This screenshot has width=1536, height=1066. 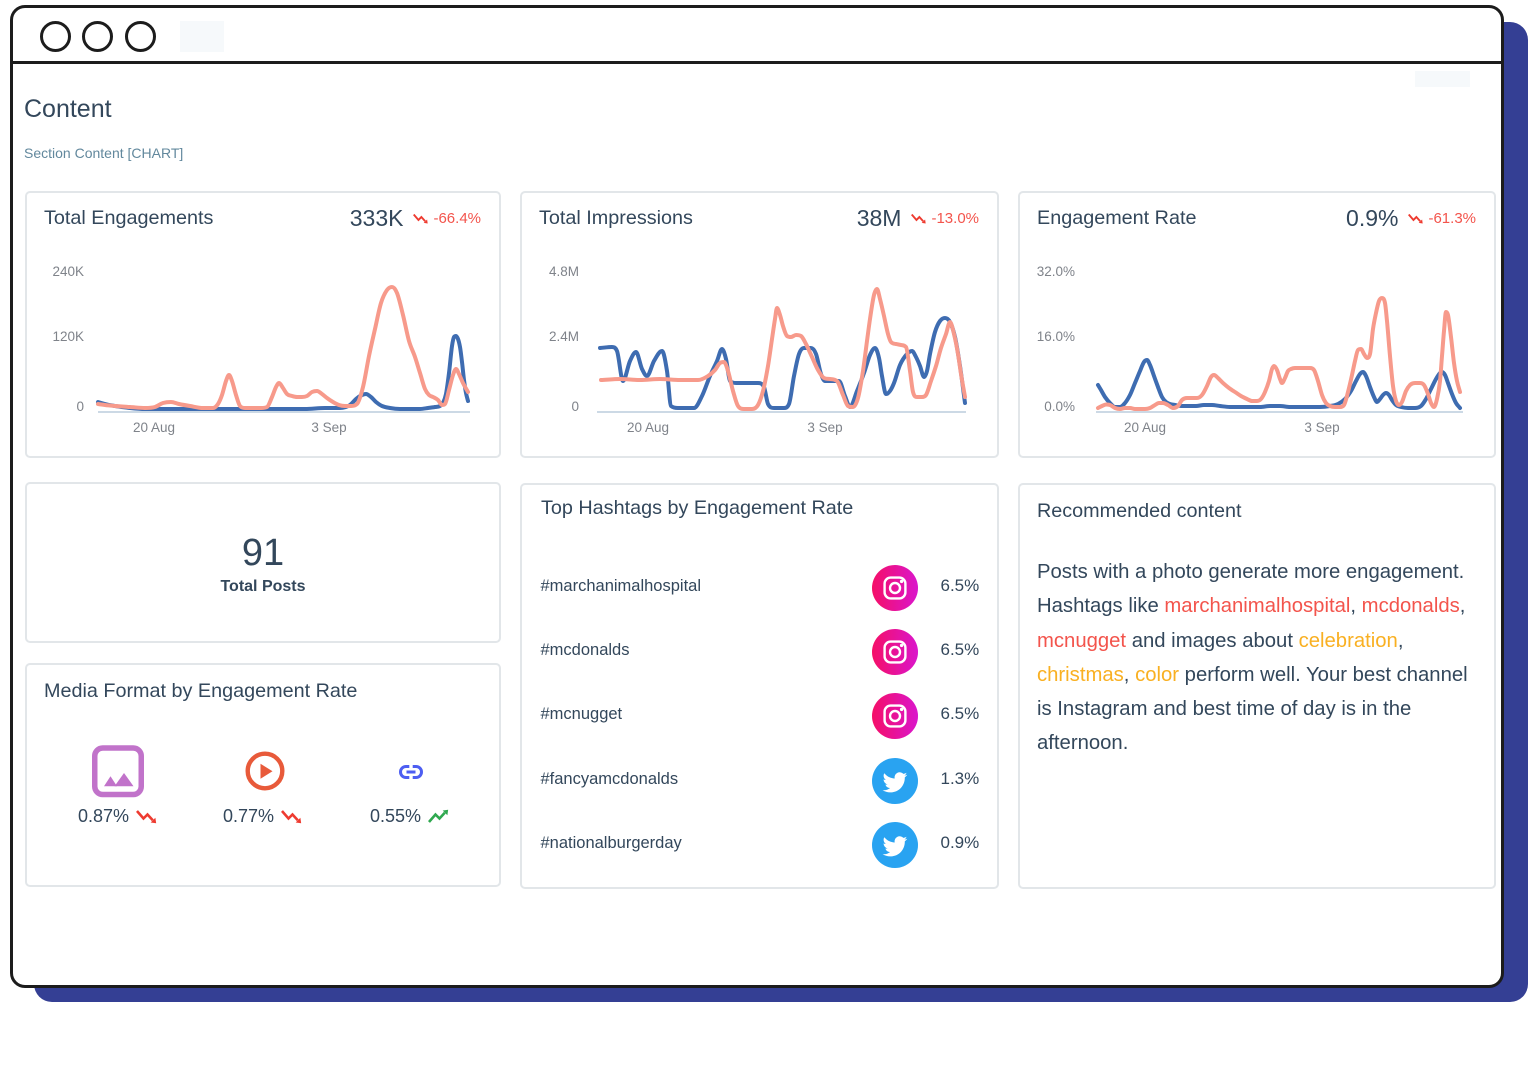 I want to click on svg-text: 4.8M, so click(x=564, y=271).